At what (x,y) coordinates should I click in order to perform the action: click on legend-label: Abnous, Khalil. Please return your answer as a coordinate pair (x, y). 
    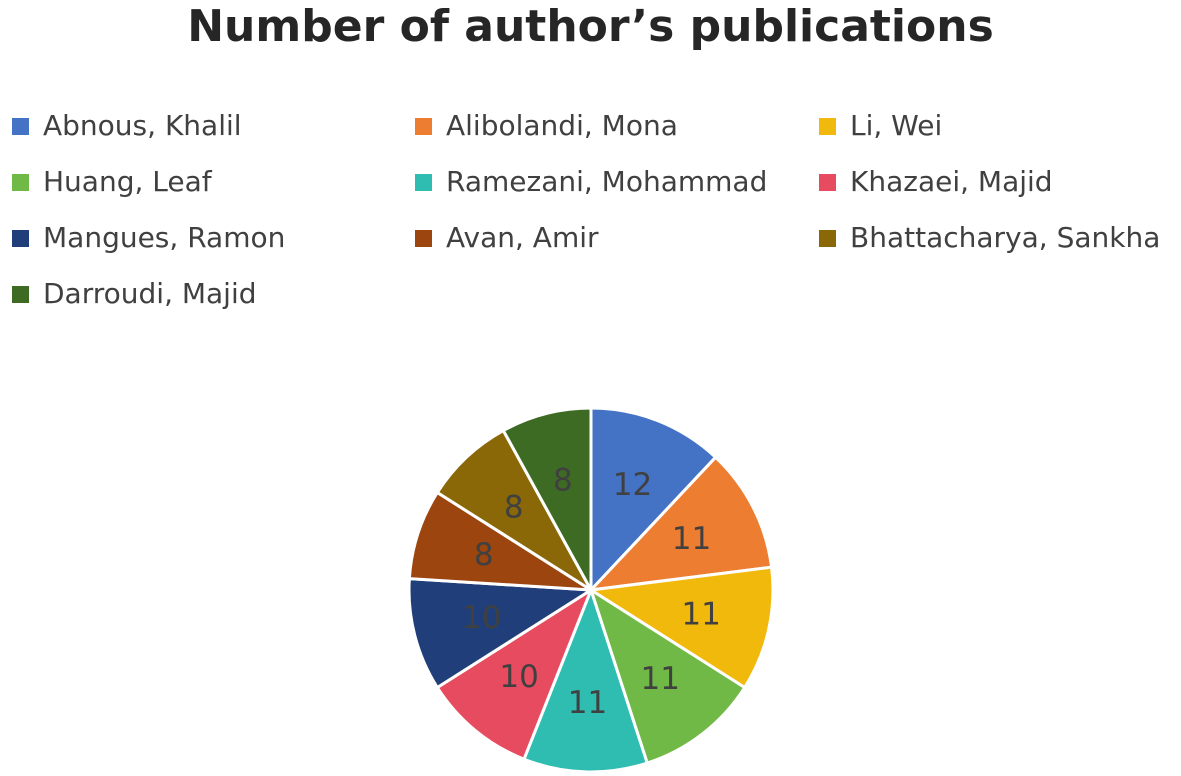
    Looking at the image, I should click on (142, 125).